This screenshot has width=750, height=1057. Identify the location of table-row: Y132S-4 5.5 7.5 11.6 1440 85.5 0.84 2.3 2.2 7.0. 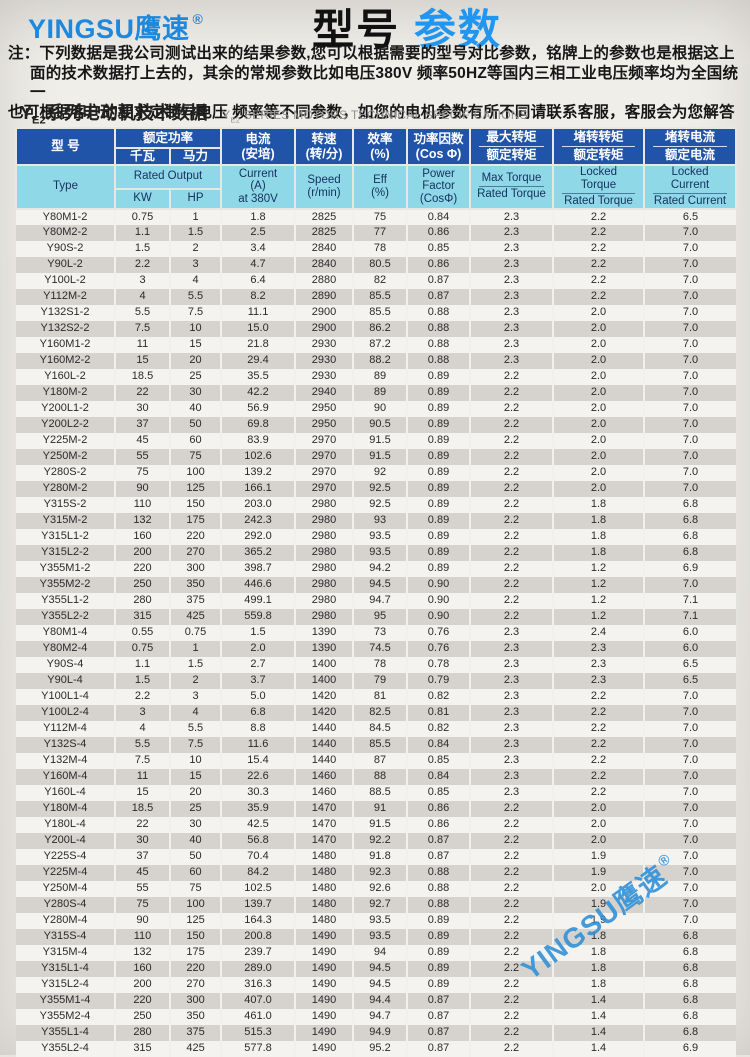
(376, 744).